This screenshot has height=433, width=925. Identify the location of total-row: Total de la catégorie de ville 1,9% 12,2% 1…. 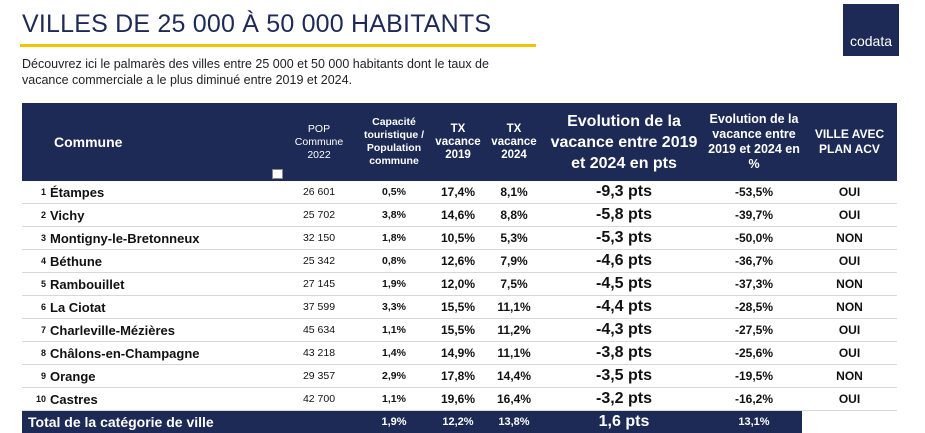
(459, 421).